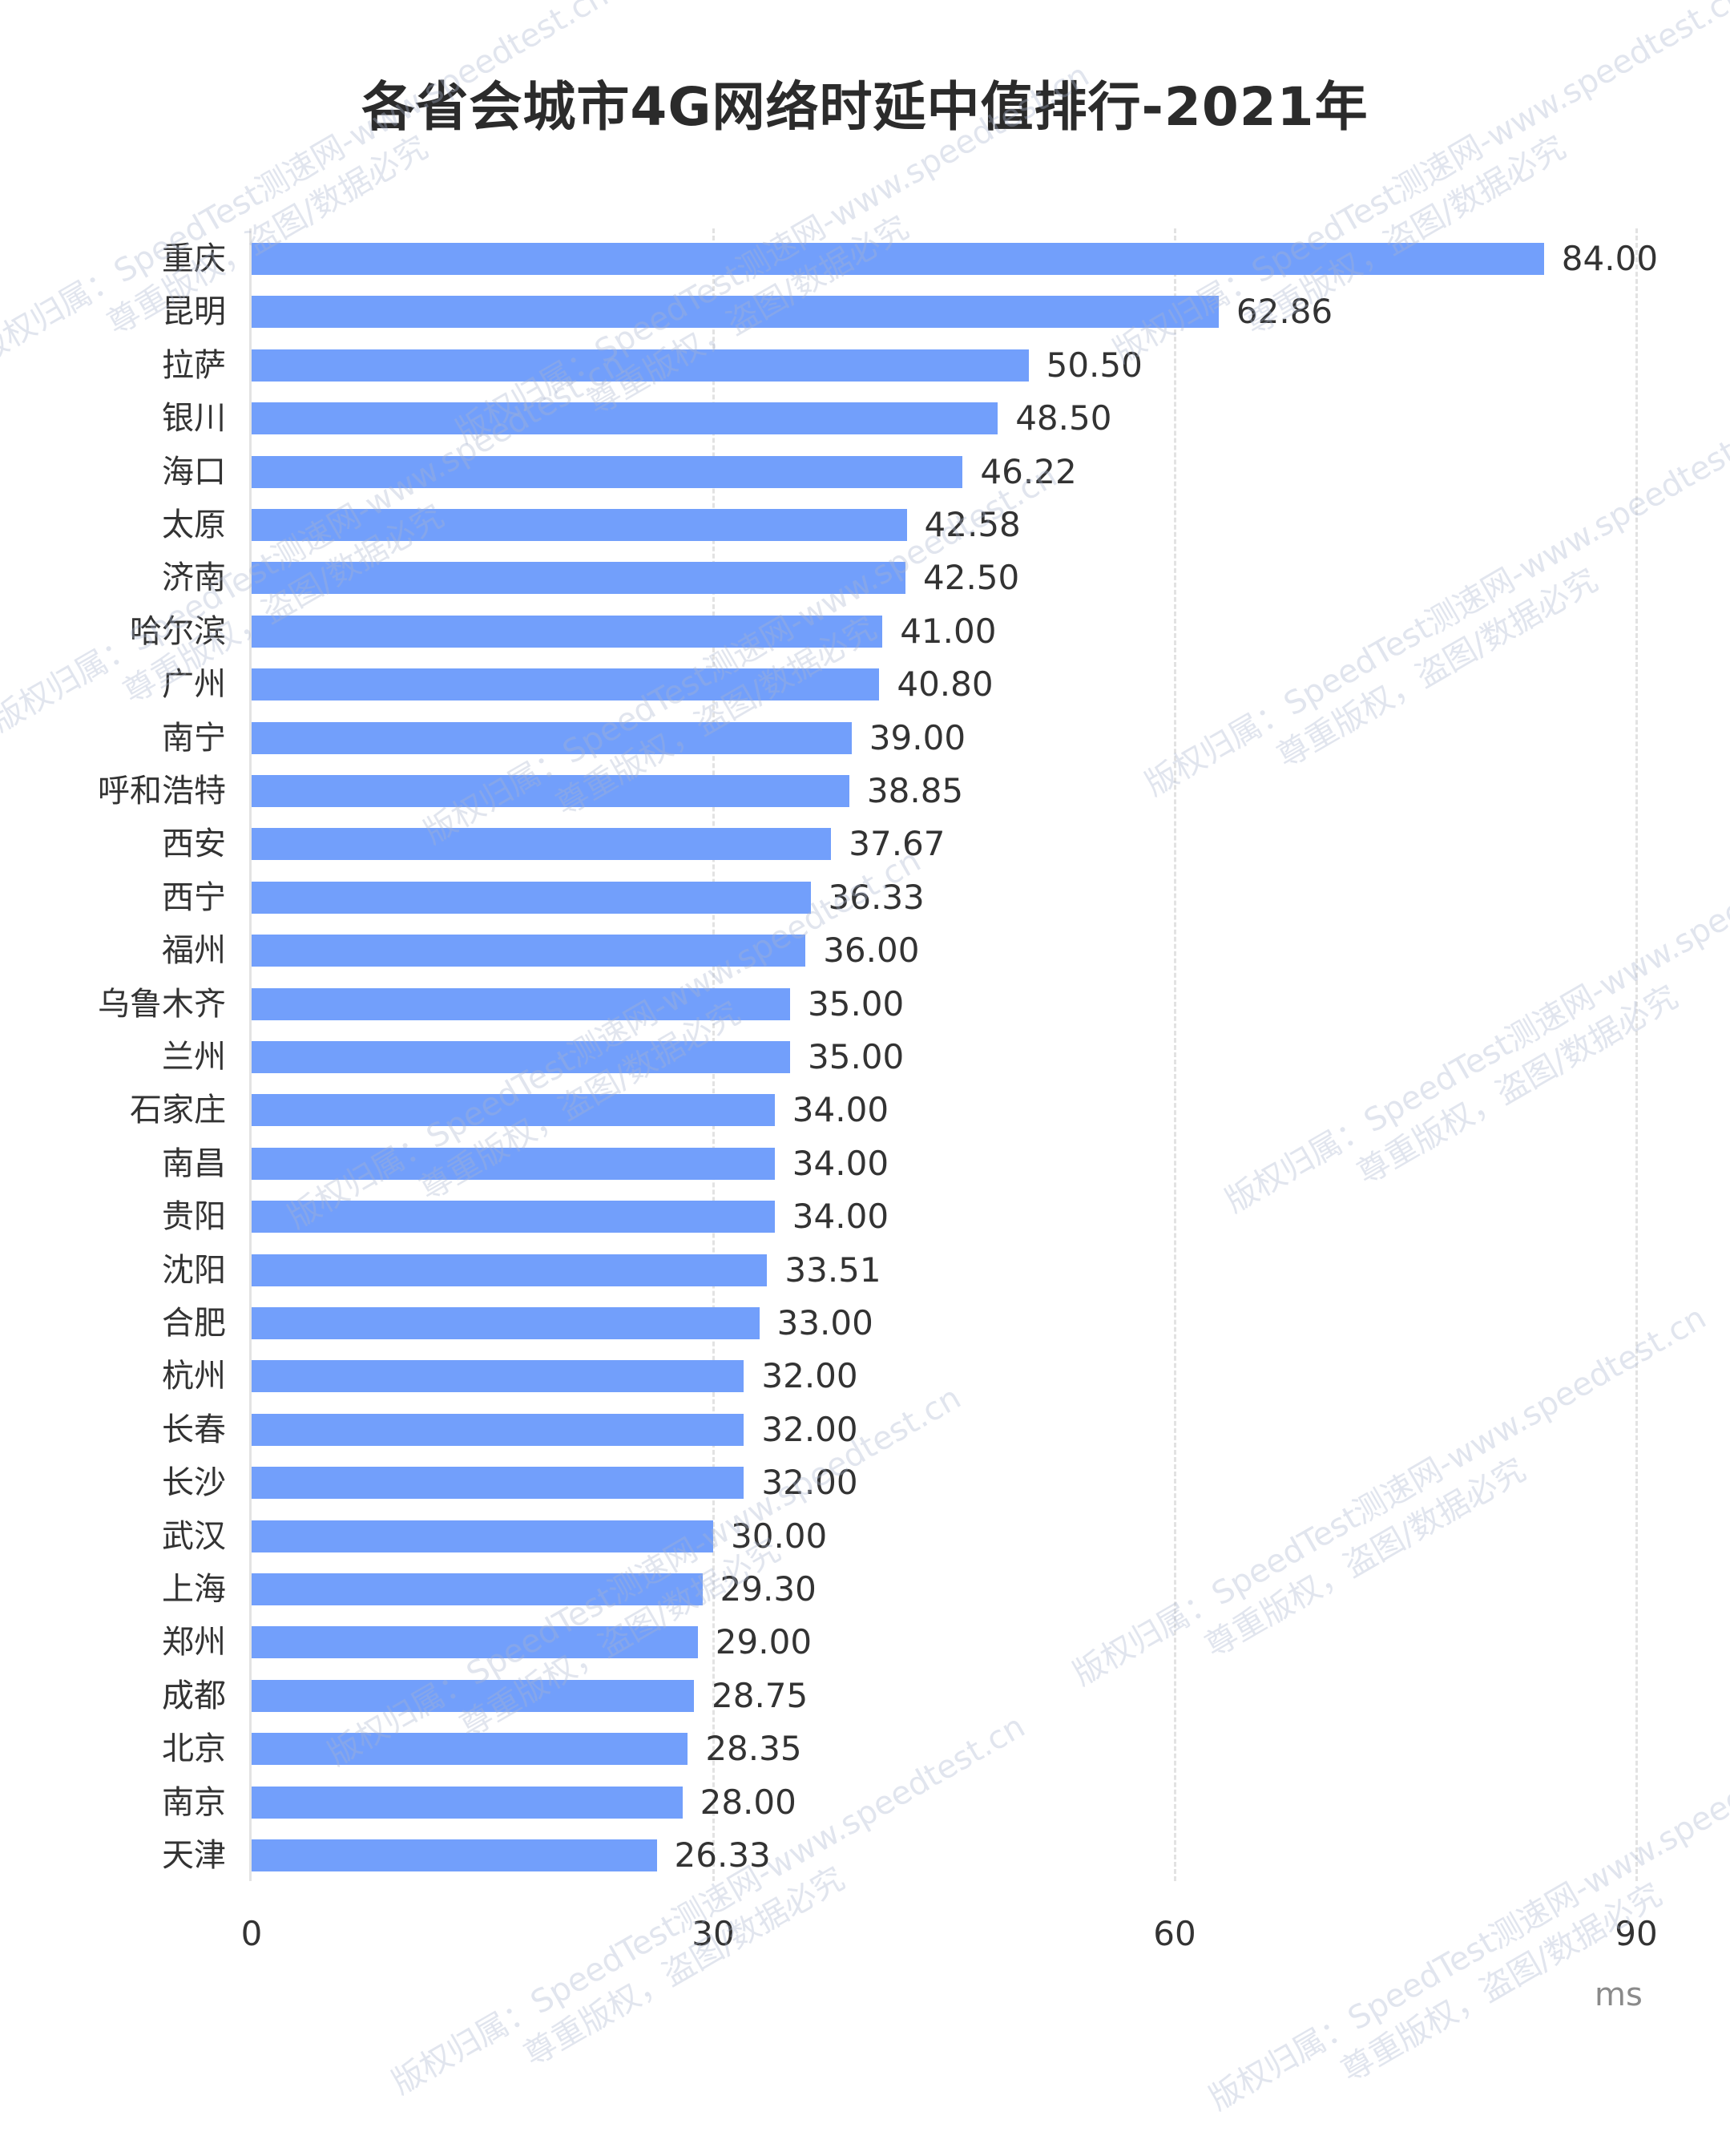  What do you see at coordinates (178, 1110) in the screenshot?
I see `category-label: 石家庄` at bounding box center [178, 1110].